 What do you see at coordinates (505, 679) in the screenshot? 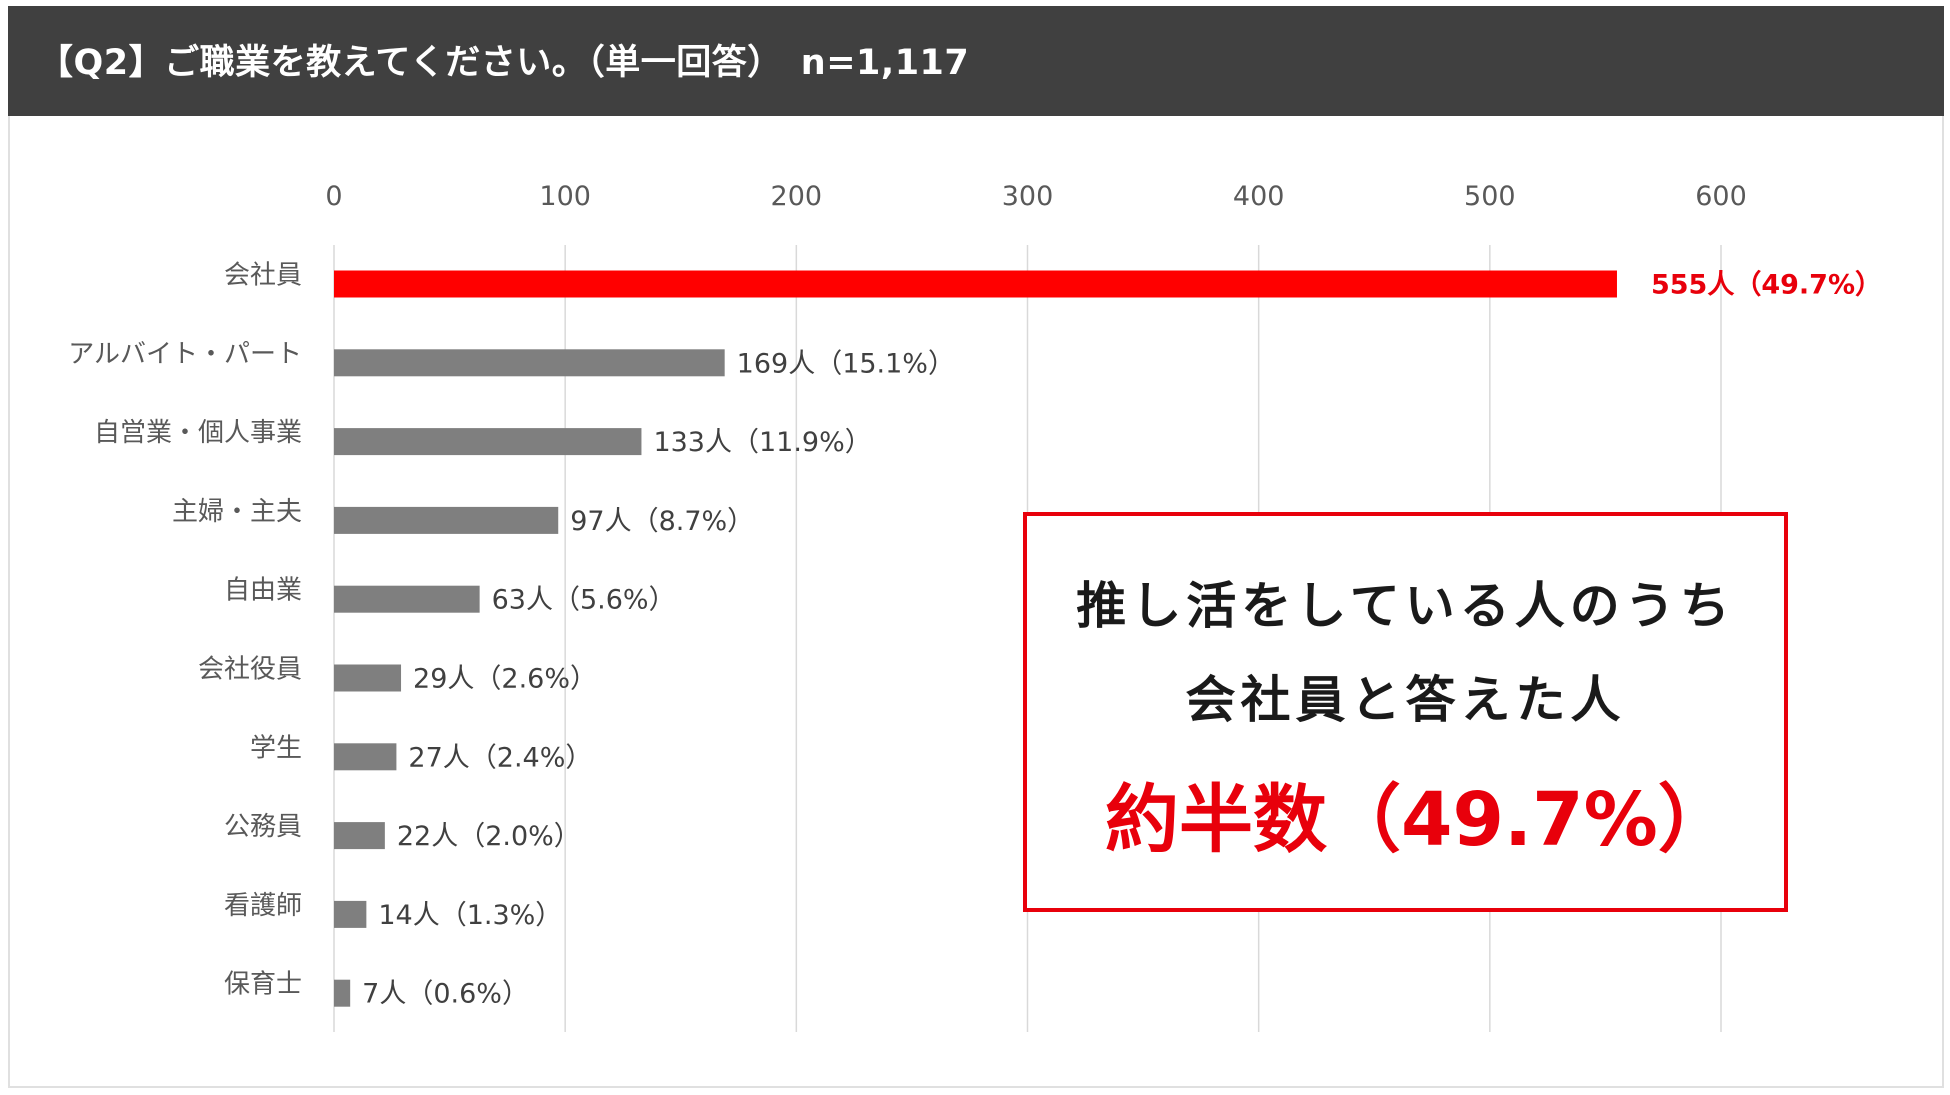
I see `data-label-5: 29人（2.6%）` at bounding box center [505, 679].